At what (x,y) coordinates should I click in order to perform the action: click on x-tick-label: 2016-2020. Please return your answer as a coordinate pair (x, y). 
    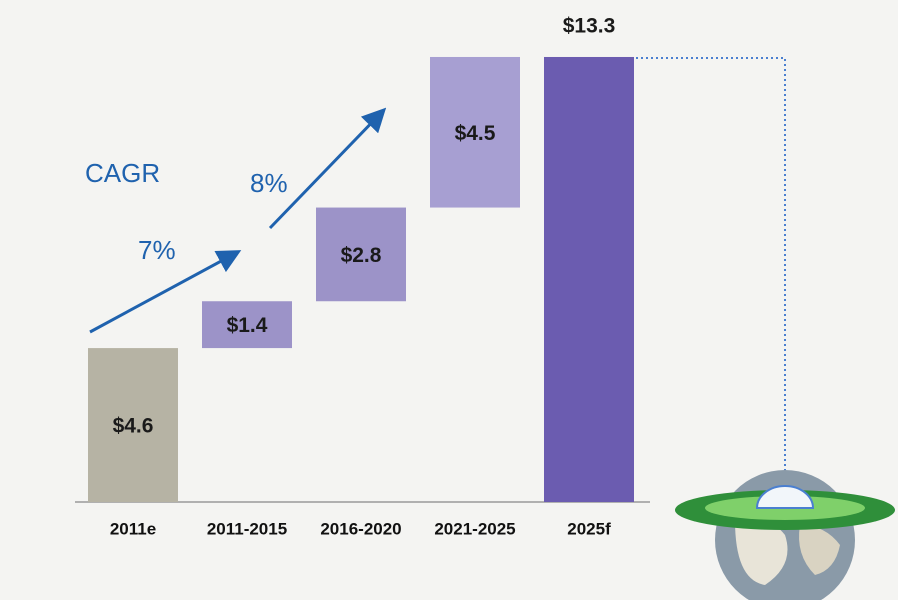
    Looking at the image, I should click on (360, 528).